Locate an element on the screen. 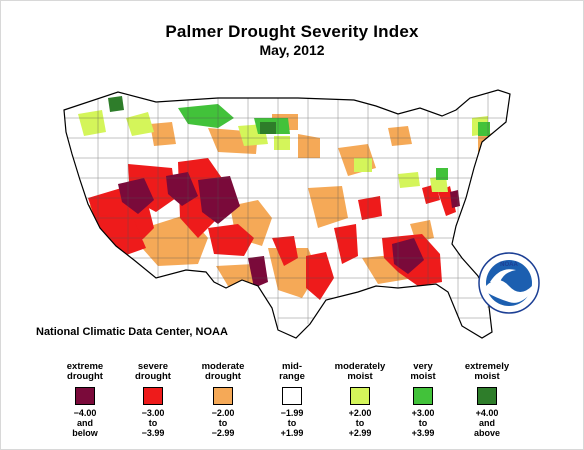 The height and width of the screenshot is (450, 584). legend-item-extremely-moist: extremely moist +4.00 and above is located at coordinates (487, 400).